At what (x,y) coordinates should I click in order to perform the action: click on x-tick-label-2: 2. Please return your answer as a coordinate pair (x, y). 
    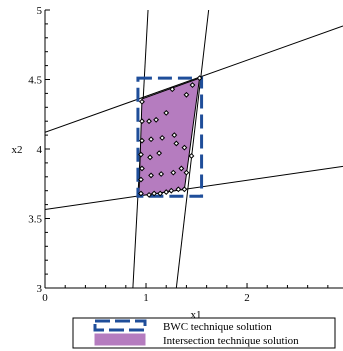
    Looking at the image, I should click on (247, 298).